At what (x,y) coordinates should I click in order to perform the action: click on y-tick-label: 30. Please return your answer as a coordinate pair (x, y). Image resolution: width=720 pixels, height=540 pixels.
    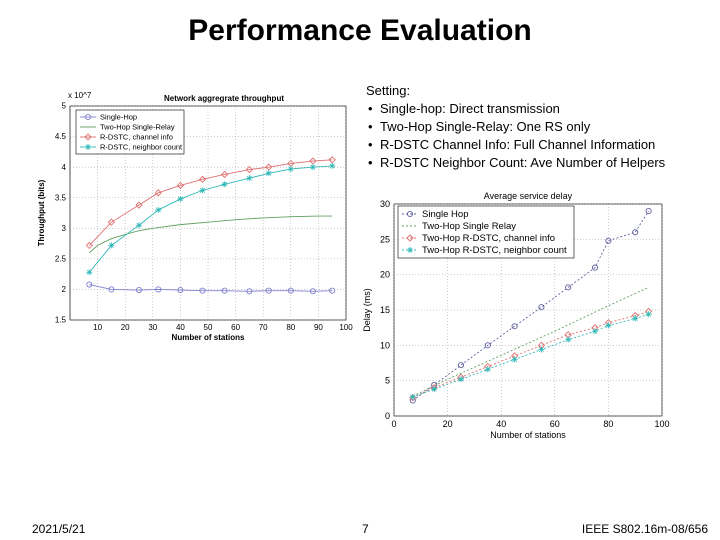
    Looking at the image, I should click on (385, 204).